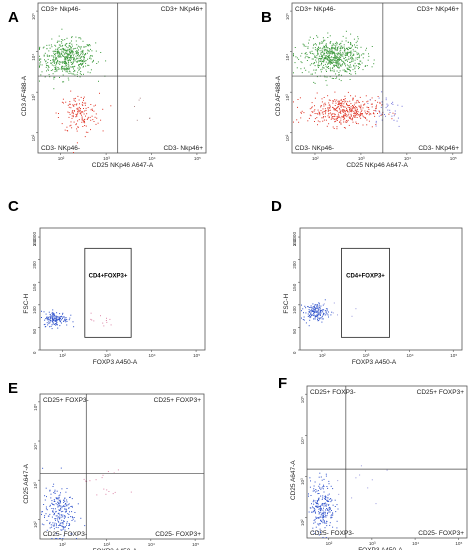 The width and height of the screenshot is (476, 550). I want to click on y-tick-label: 100, so click(294, 310).